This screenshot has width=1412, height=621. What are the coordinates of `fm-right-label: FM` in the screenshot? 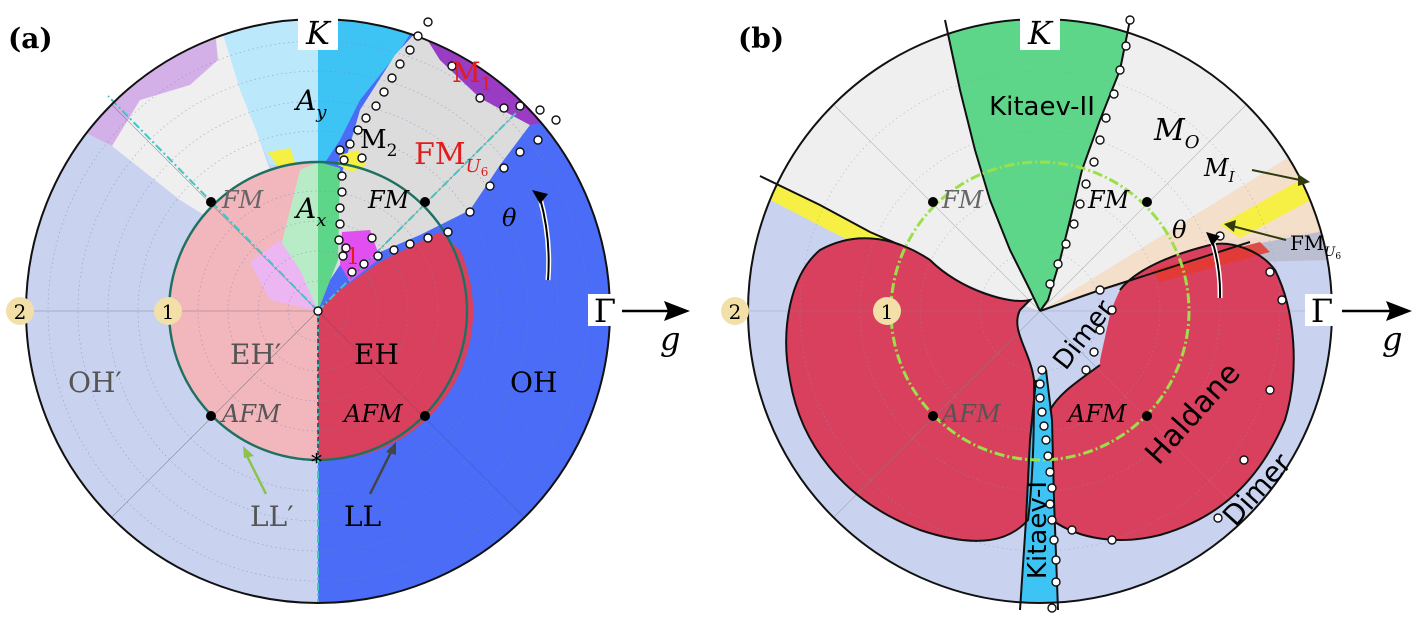 It's located at (389, 200).